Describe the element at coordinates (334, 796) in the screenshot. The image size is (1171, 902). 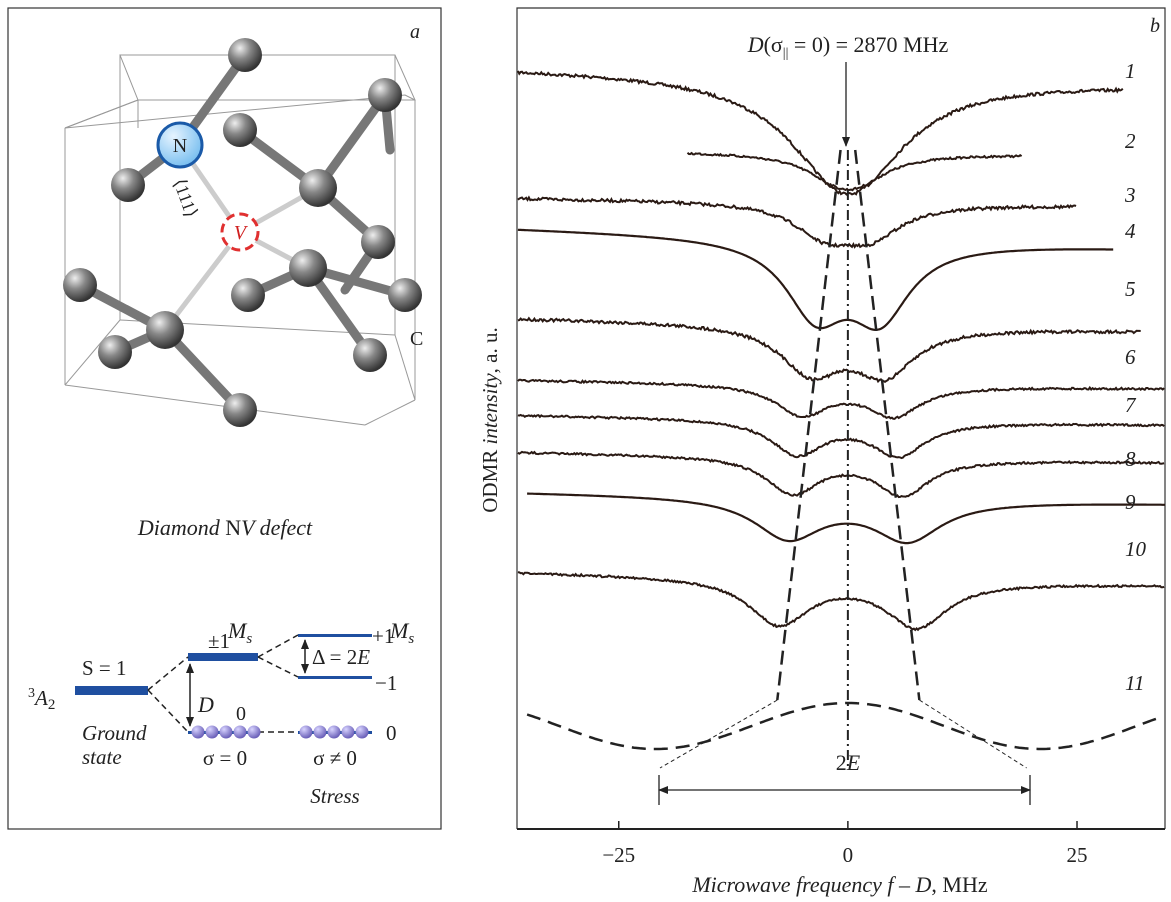
I see `stress-label: Stress` at that location.